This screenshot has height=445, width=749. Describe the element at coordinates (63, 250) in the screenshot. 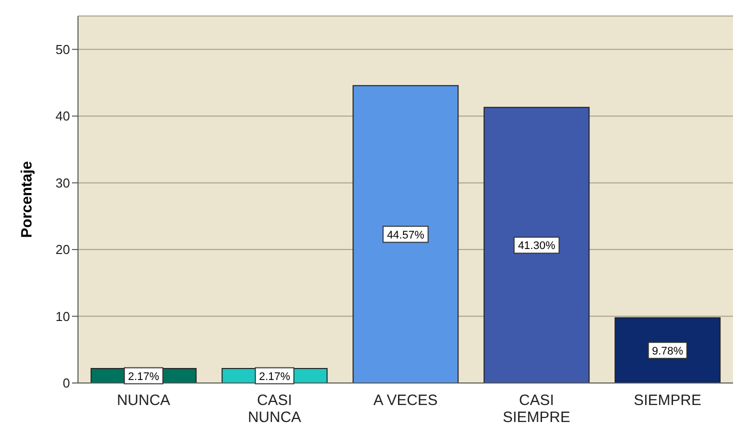

I see `y-tick-label: 20` at that location.